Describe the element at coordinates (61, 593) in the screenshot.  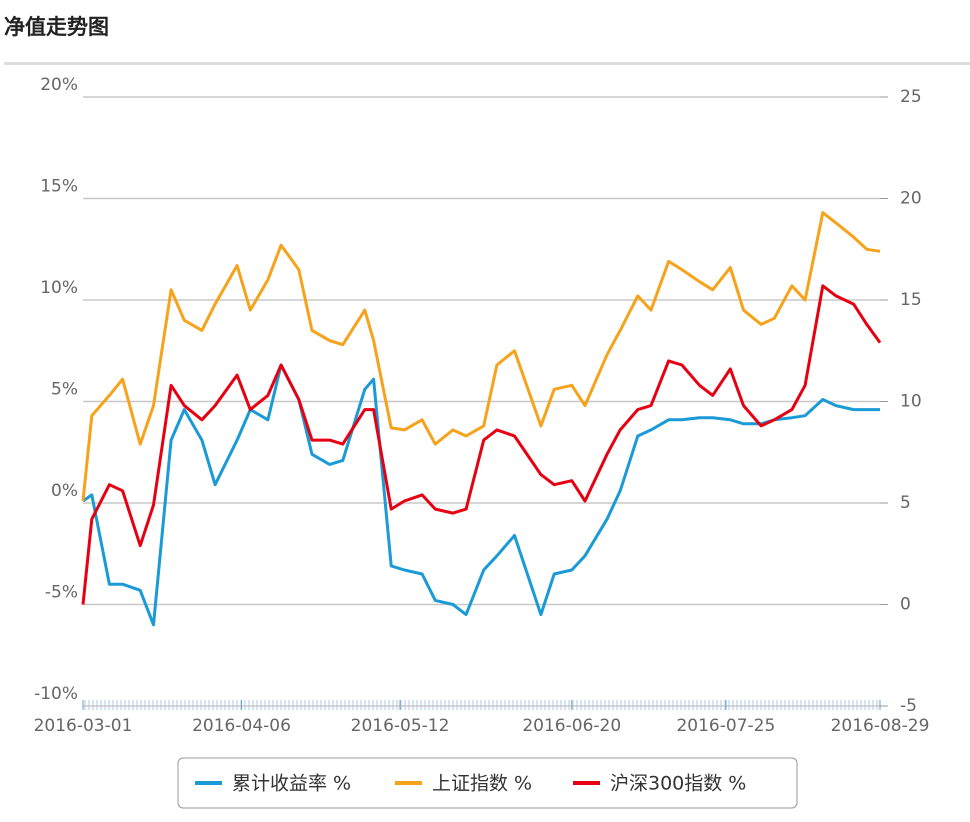
I see `y-tick-label: -5%` at that location.